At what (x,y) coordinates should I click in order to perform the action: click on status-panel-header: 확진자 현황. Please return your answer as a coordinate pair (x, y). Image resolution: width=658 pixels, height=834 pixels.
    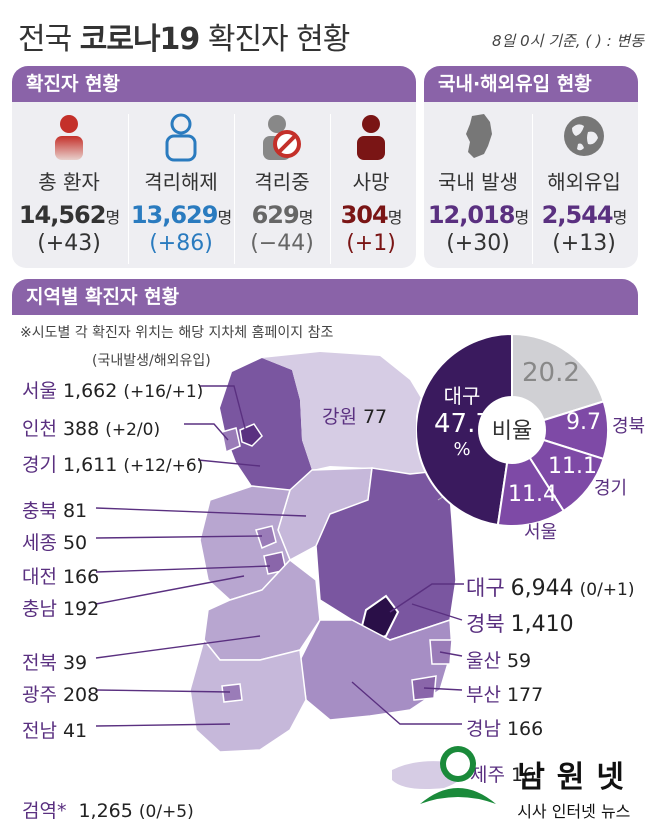
    Looking at the image, I should click on (214, 84).